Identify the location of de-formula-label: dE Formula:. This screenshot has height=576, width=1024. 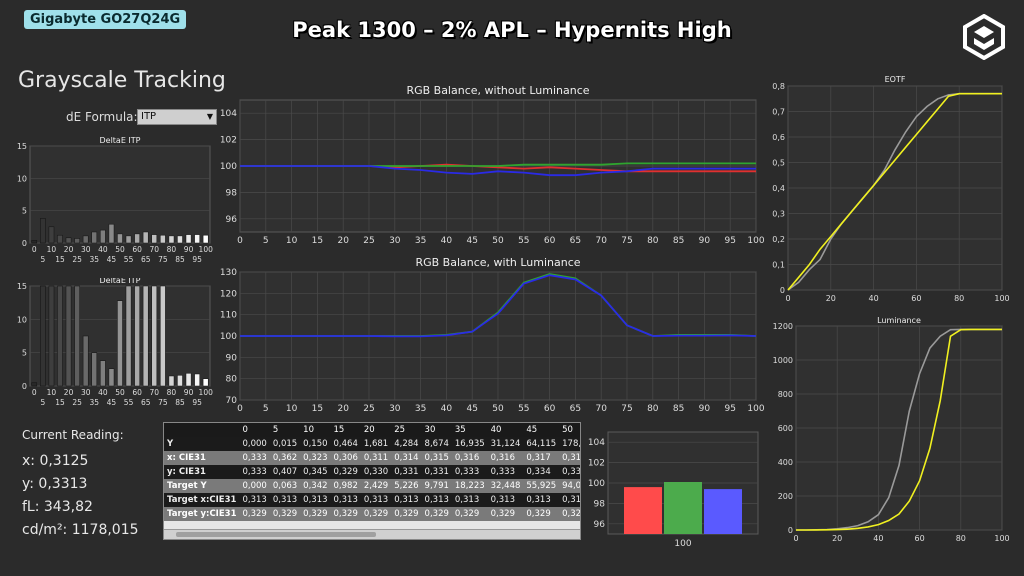
(102, 117).